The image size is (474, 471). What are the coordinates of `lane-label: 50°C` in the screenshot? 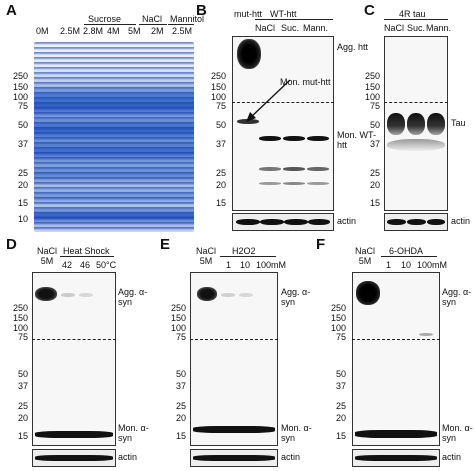 It's located at (106, 265).